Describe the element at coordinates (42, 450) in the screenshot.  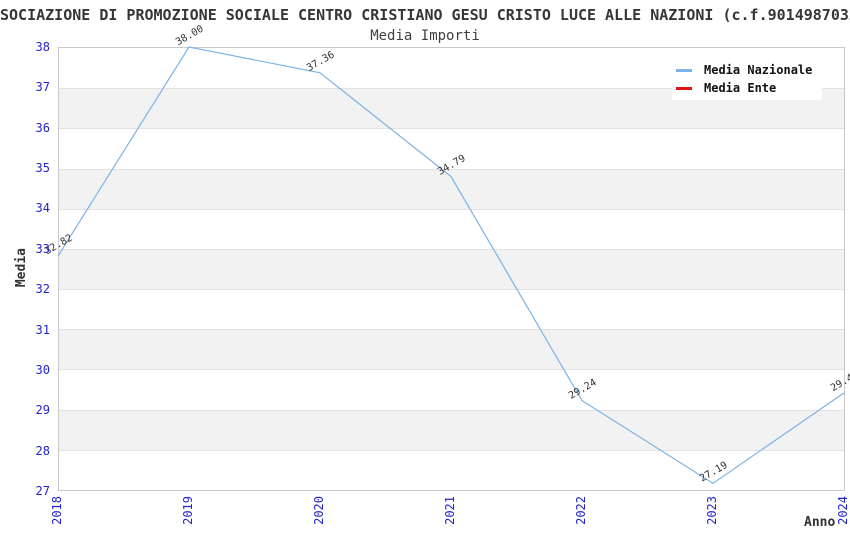
I see `y-tick-label: 28` at that location.